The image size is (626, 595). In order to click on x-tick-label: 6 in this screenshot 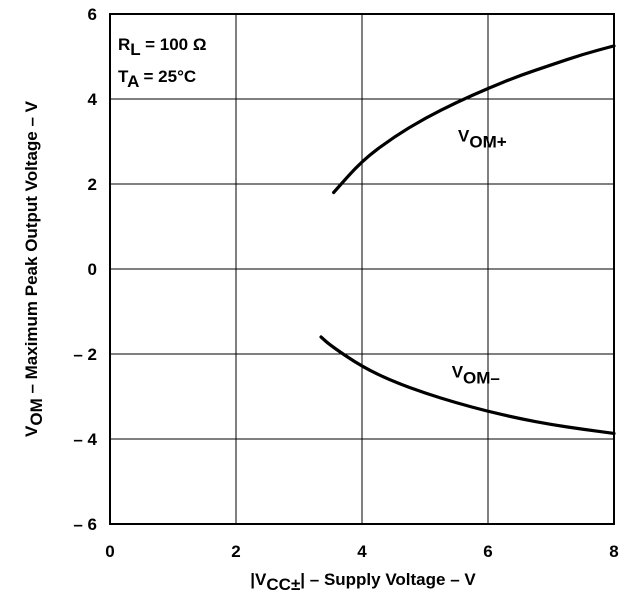, I will do `click(487, 551)`.